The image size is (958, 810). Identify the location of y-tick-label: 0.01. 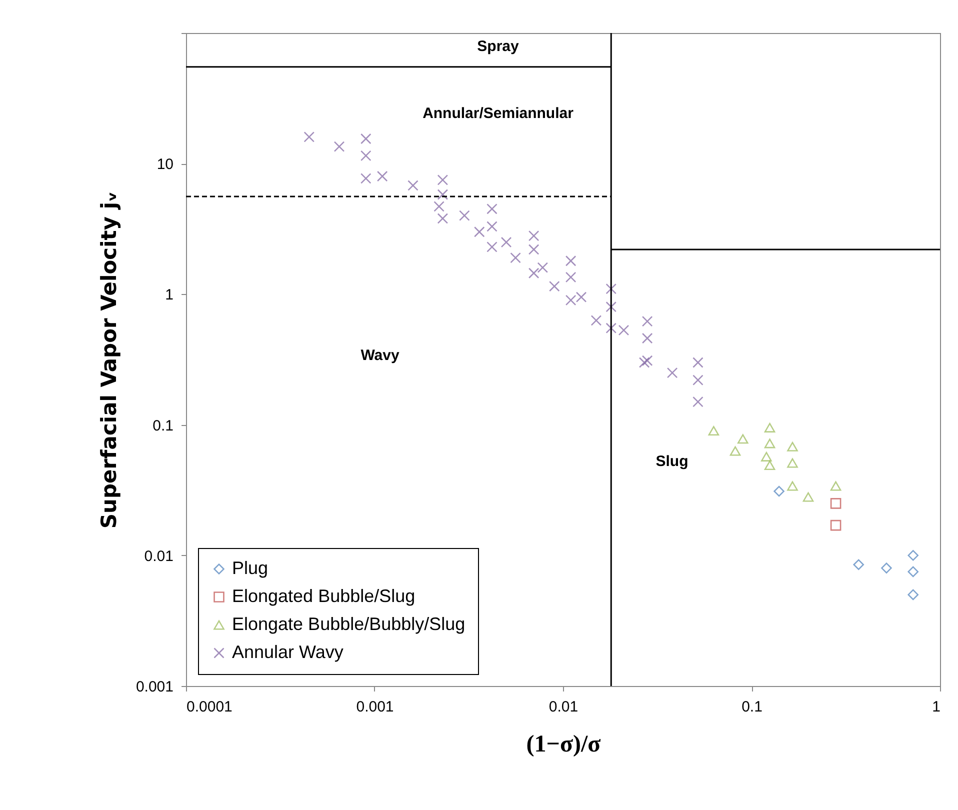
(159, 556).